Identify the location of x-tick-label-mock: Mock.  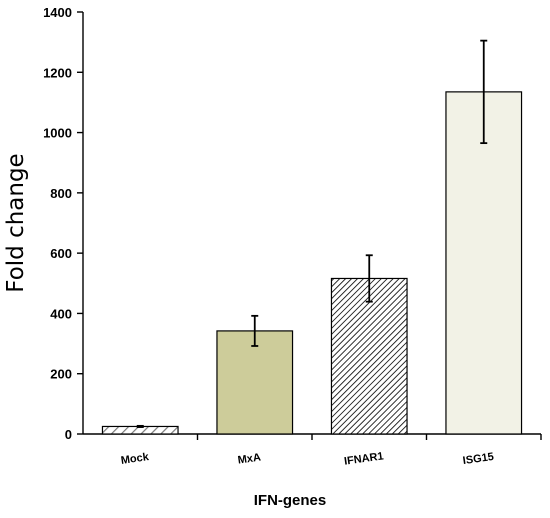
(135, 459).